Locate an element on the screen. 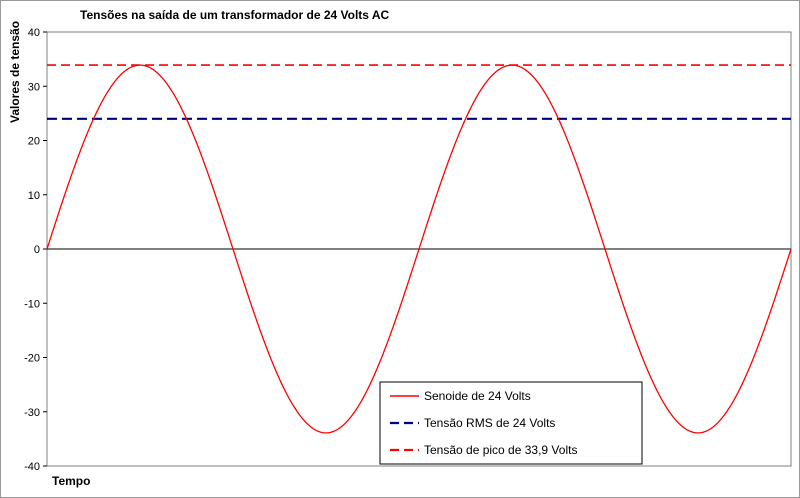 The width and height of the screenshot is (800, 498). y-tick-label: -30 is located at coordinates (32, 413).